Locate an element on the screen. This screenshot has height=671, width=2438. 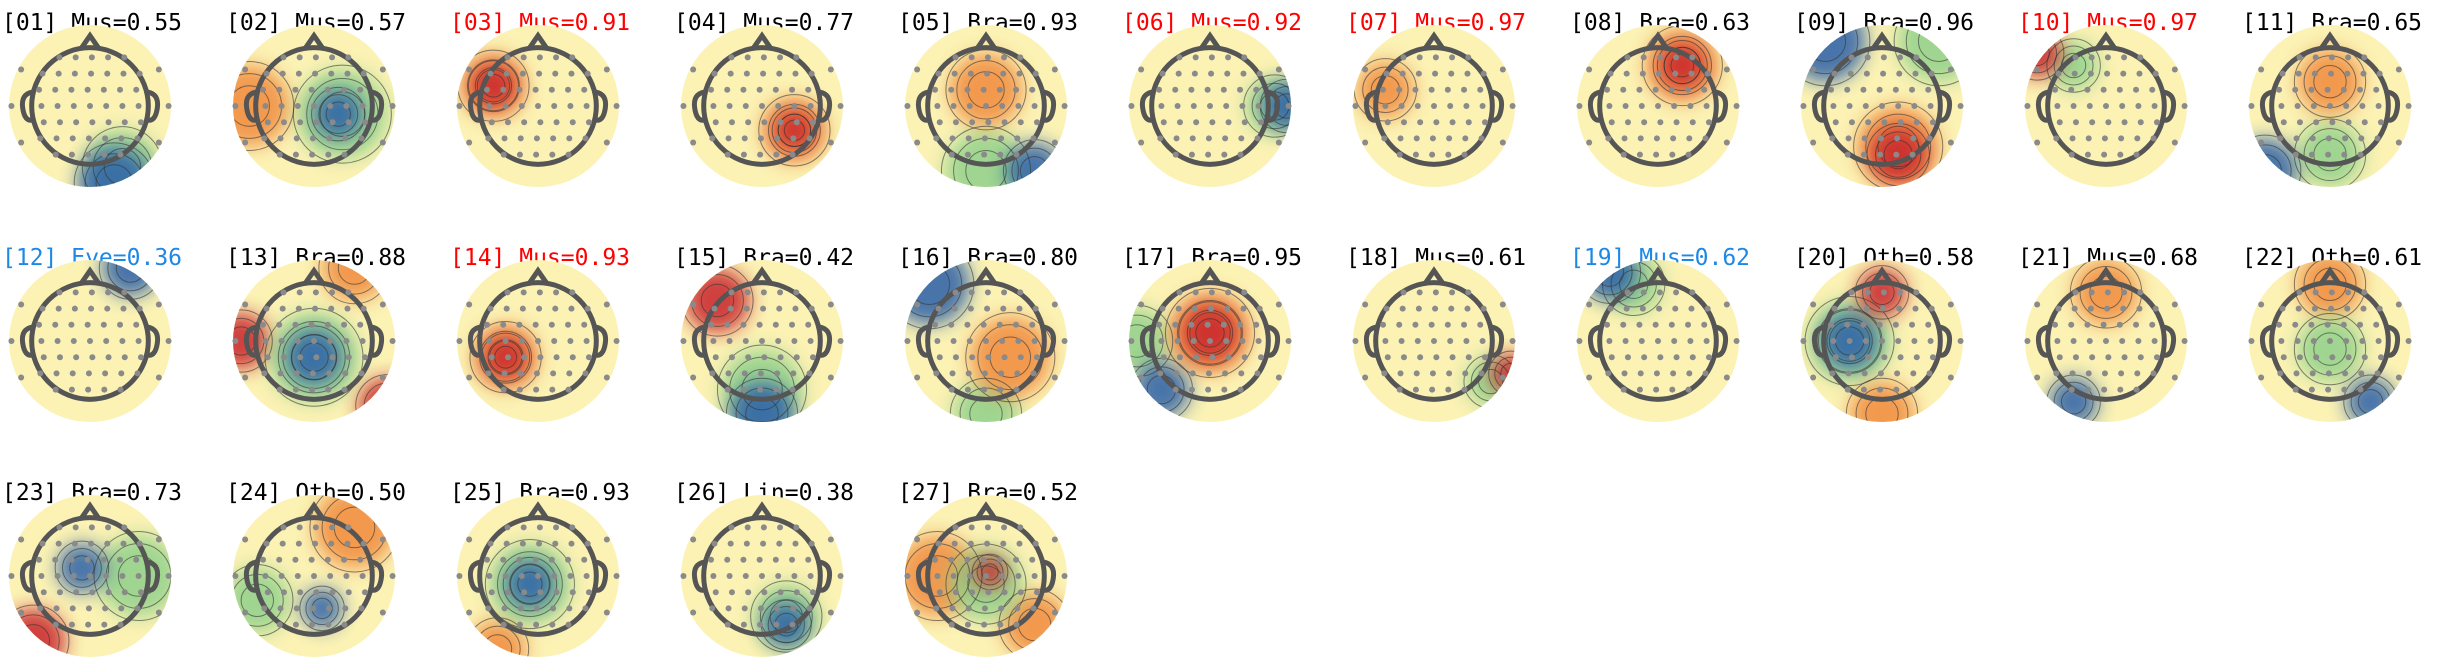
head-outline is located at coordinates (90, 576).